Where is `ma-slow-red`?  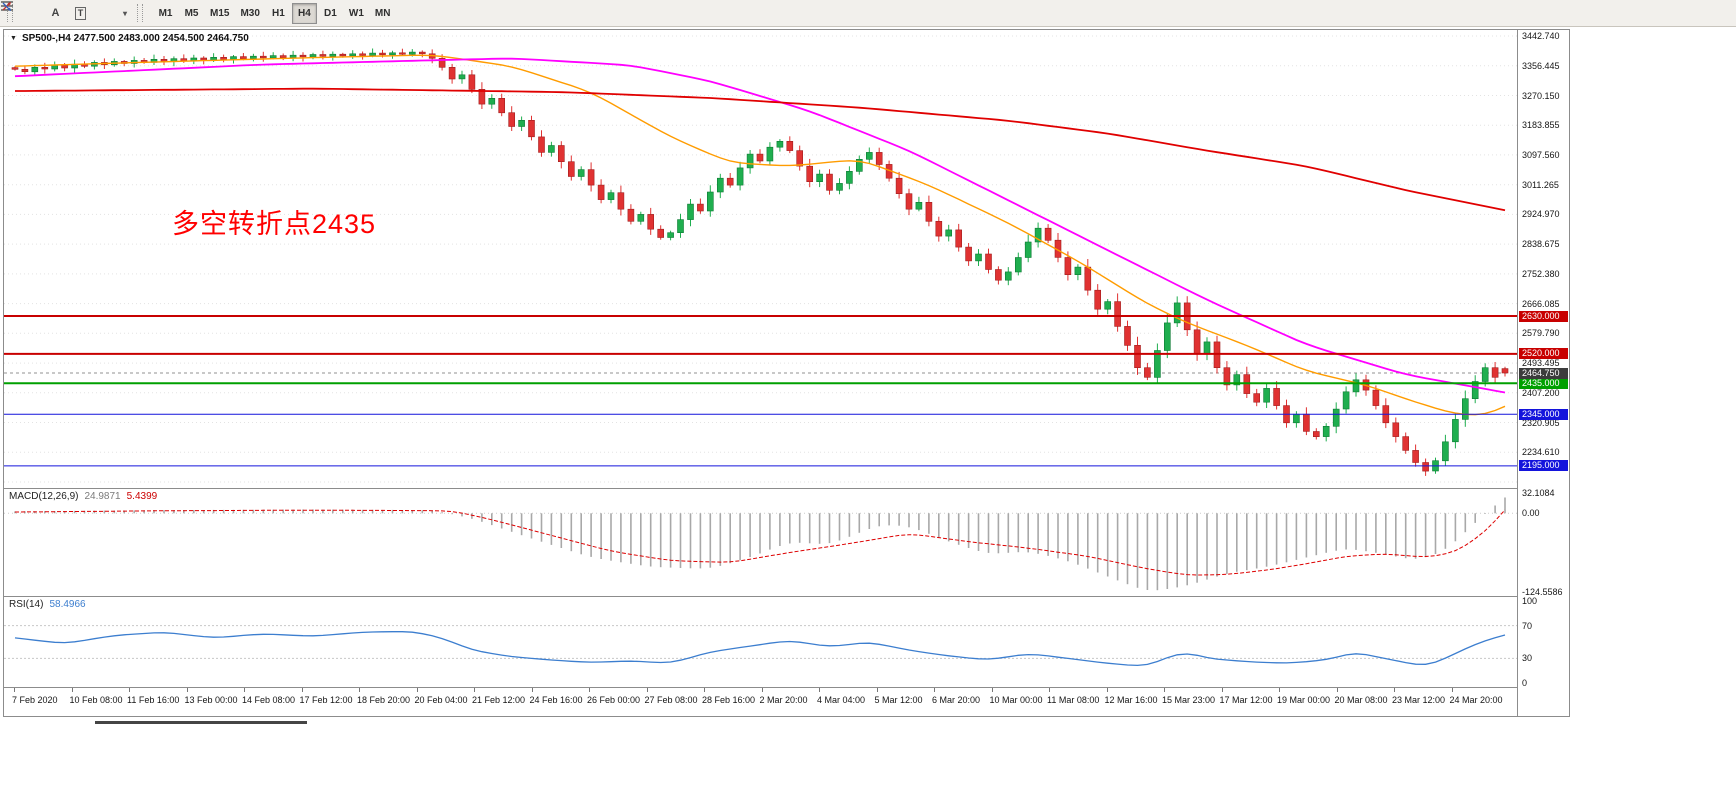 ma-slow-red is located at coordinates (760, 149).